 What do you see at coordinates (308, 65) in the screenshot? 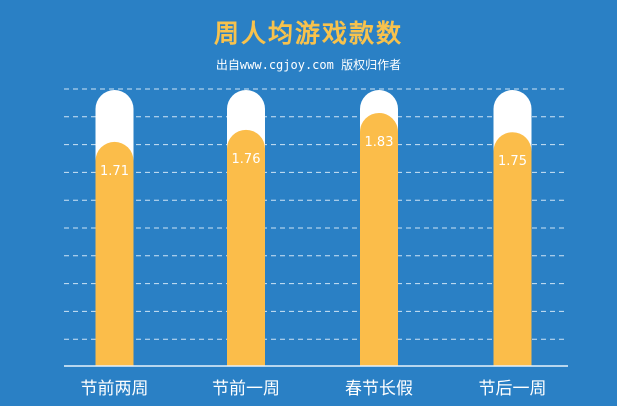
I see `watermark: 出自www.cgjoy.com 版权归作者` at bounding box center [308, 65].